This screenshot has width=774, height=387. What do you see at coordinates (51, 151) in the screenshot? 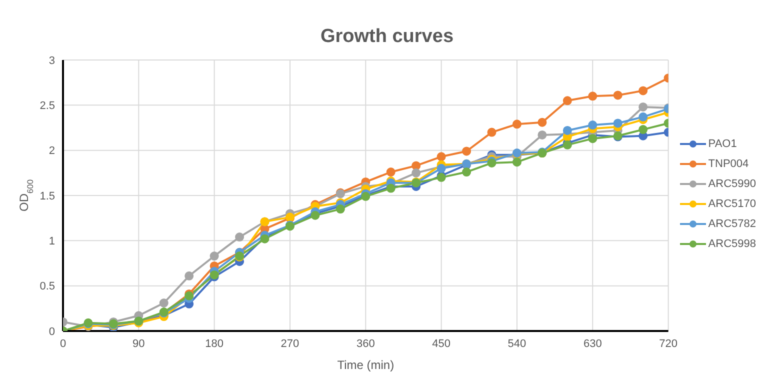
I see `y-tick-label: 2` at bounding box center [51, 151].